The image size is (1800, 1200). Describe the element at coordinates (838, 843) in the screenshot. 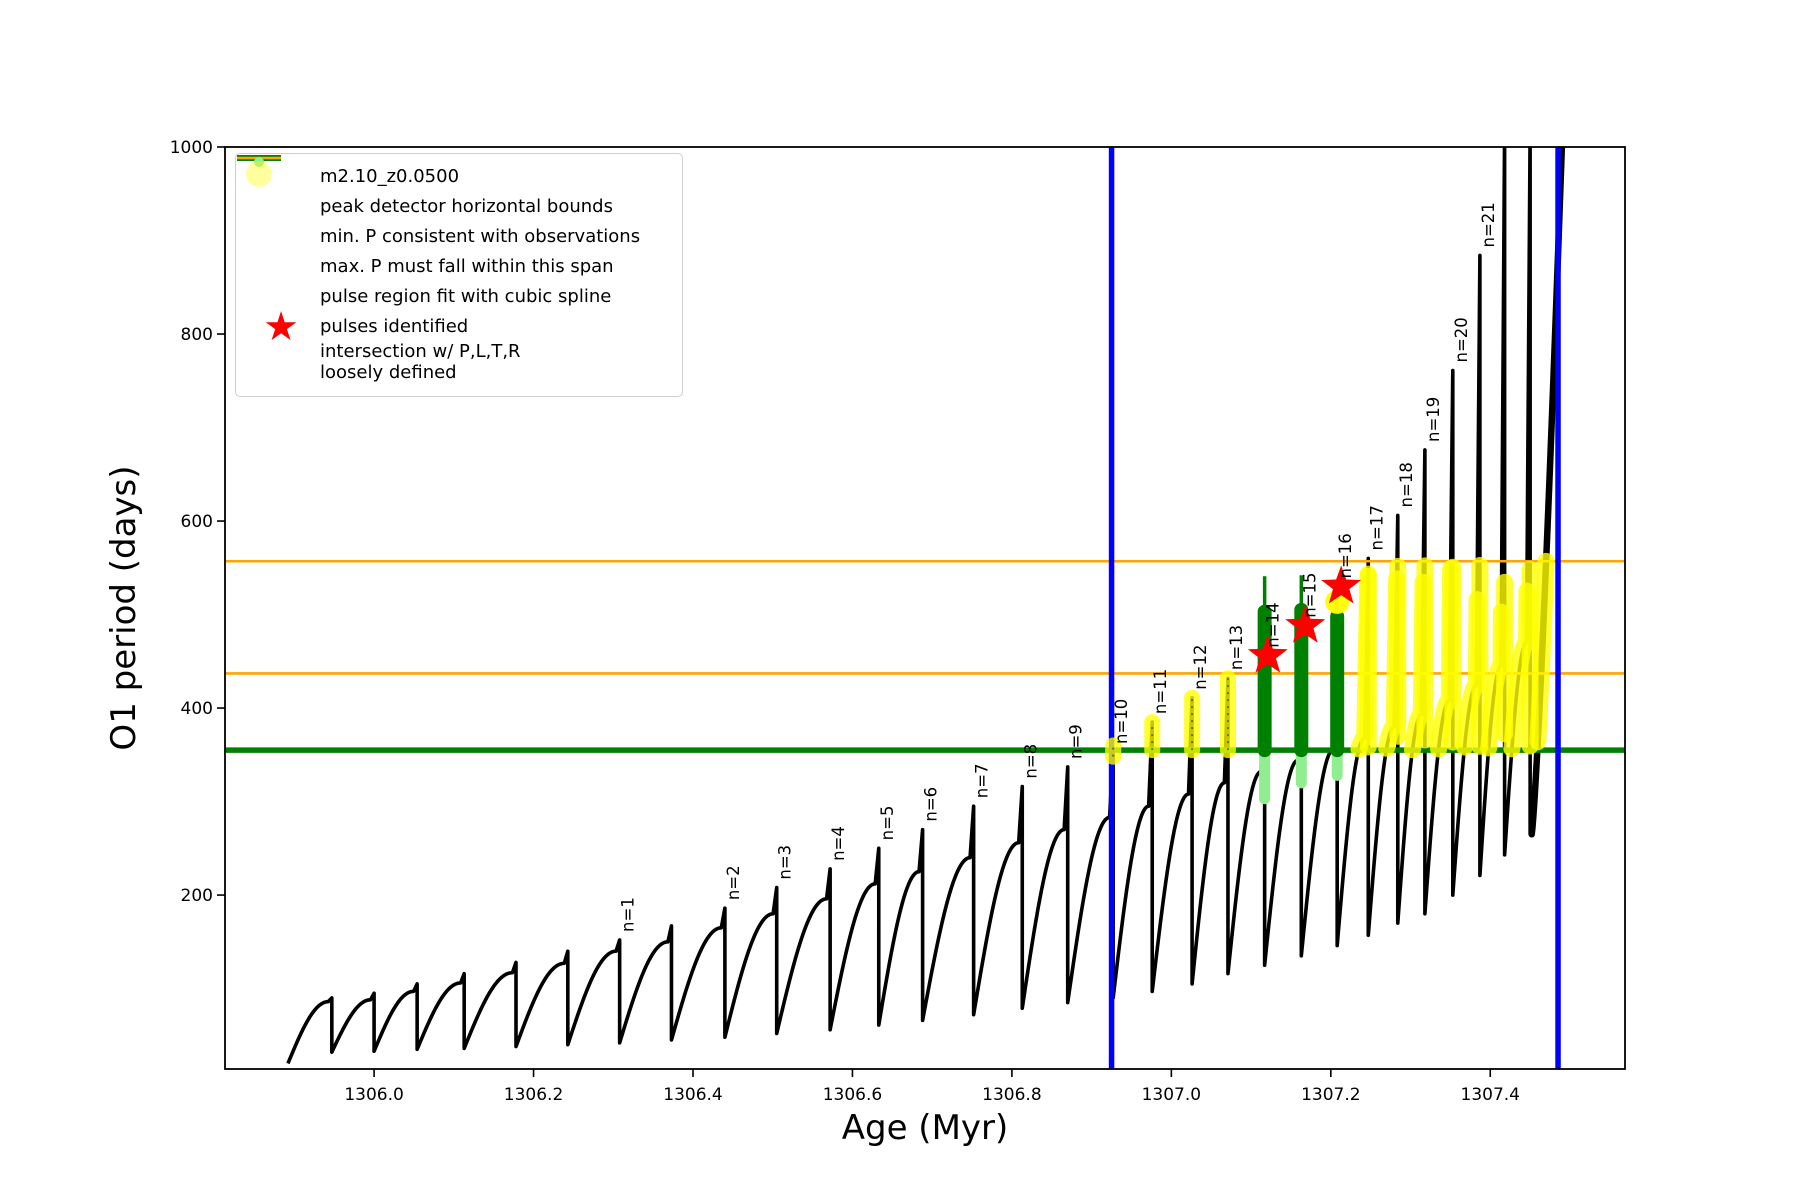

I see `pulse-number-label: n=4` at that location.